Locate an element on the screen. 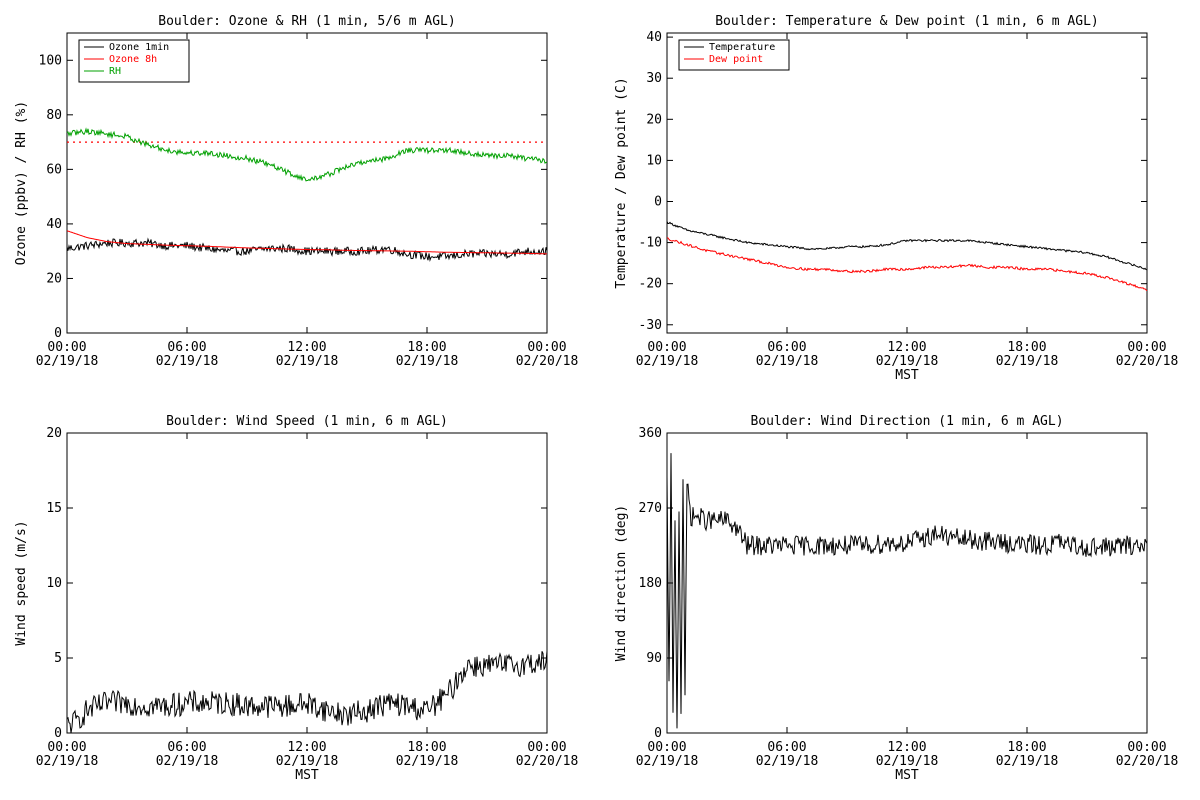 This screenshot has width=1200, height=800. y-tick-label: 30 is located at coordinates (654, 78).